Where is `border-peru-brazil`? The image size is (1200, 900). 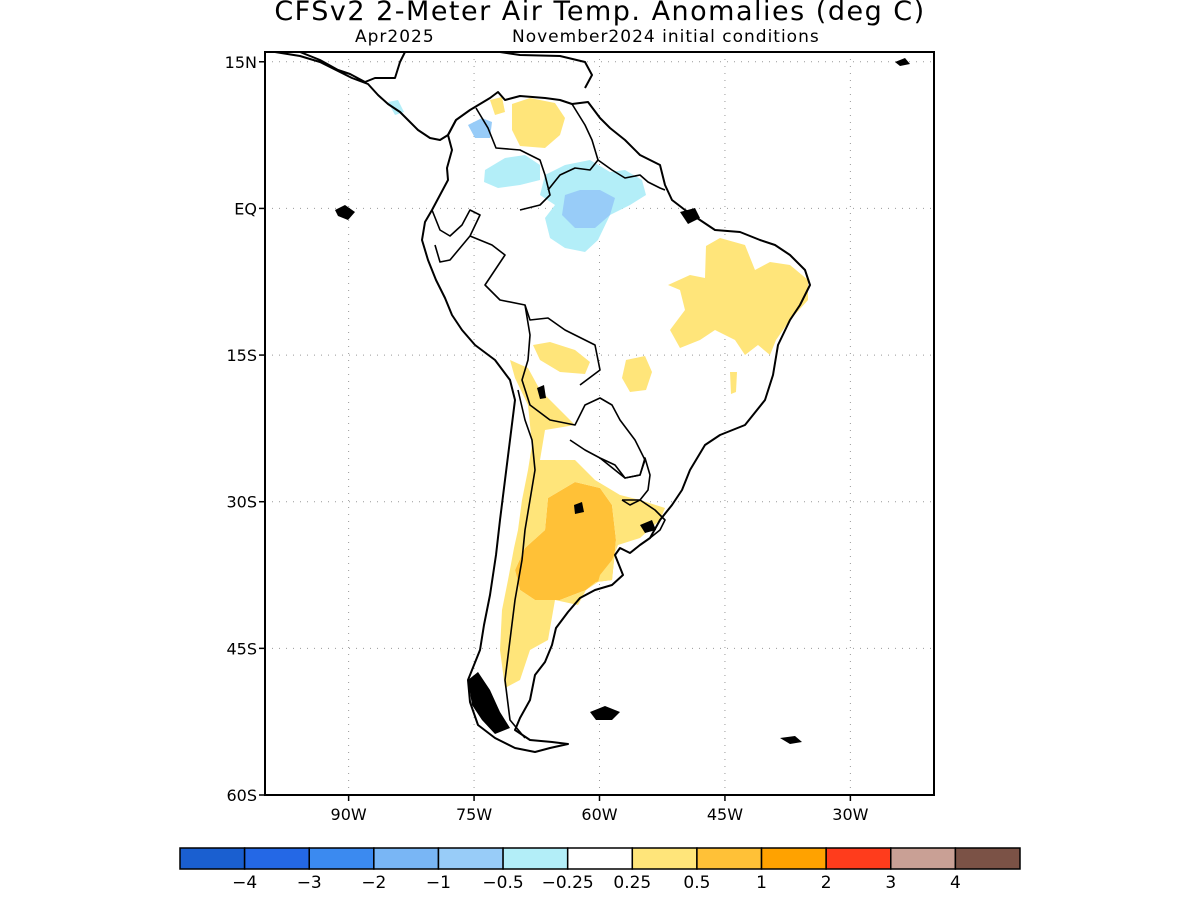 border-peru-brazil is located at coordinates (535, 310).